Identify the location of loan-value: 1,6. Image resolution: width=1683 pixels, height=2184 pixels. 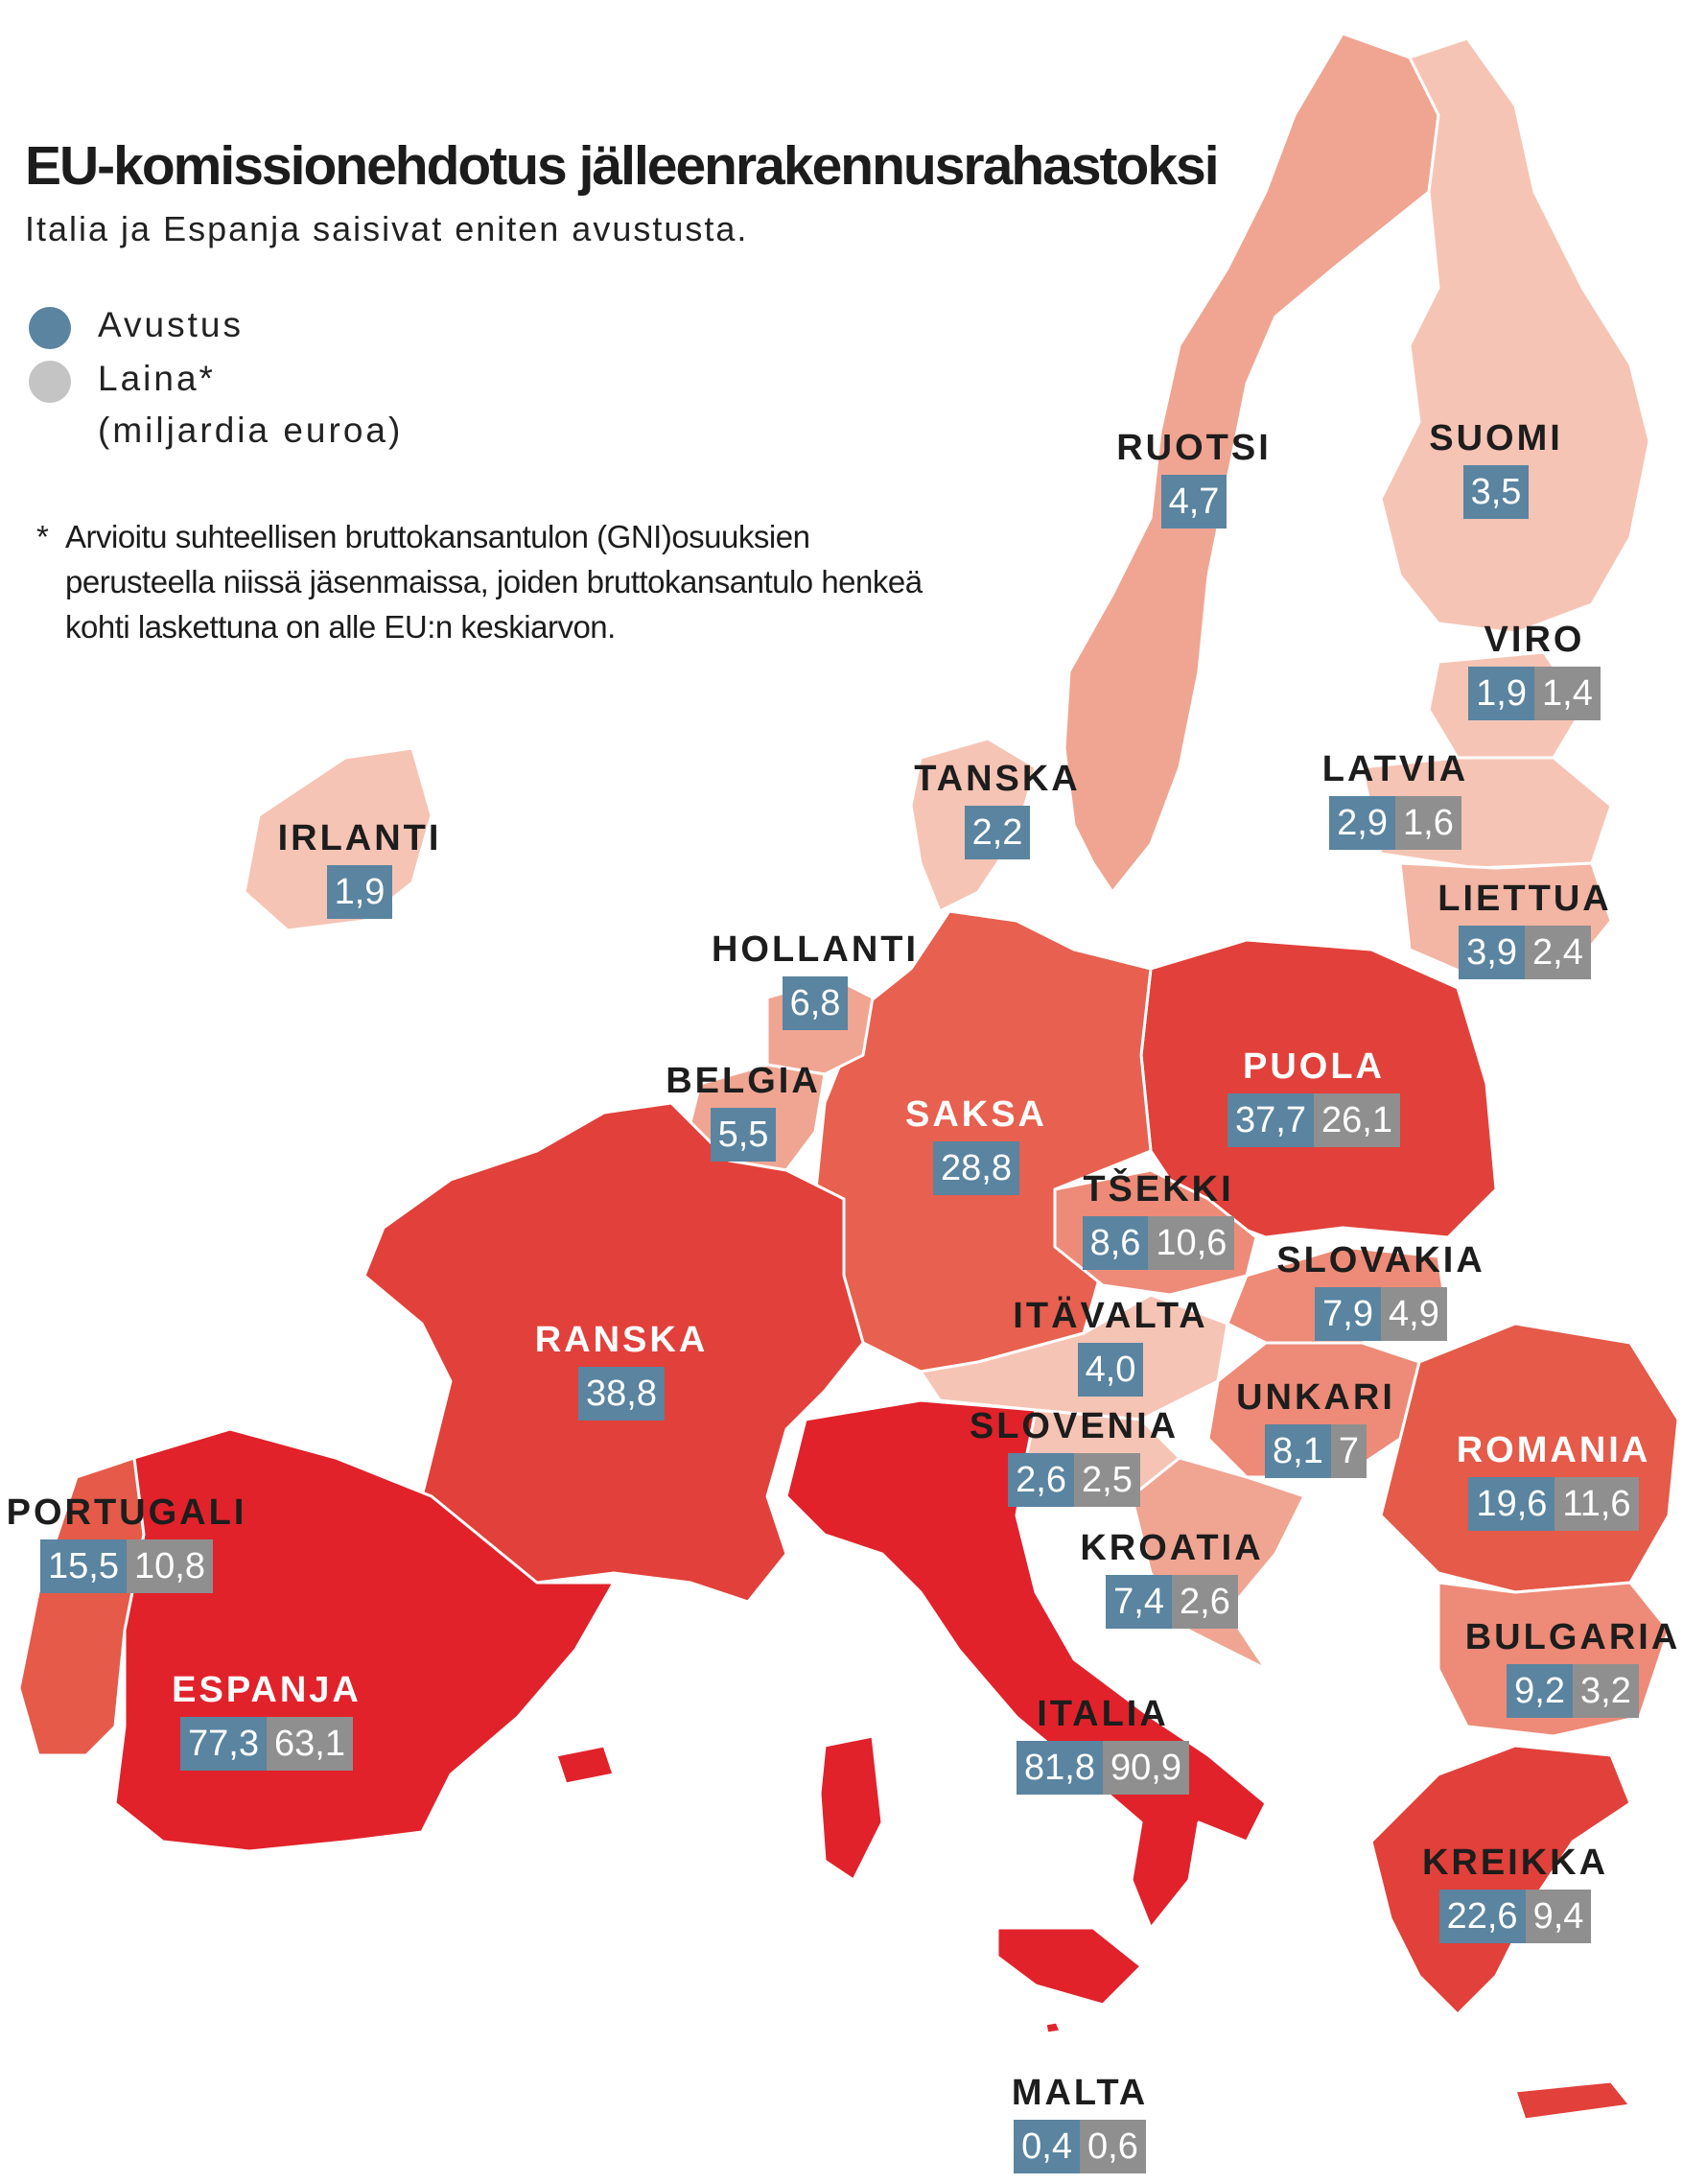
(1428, 823).